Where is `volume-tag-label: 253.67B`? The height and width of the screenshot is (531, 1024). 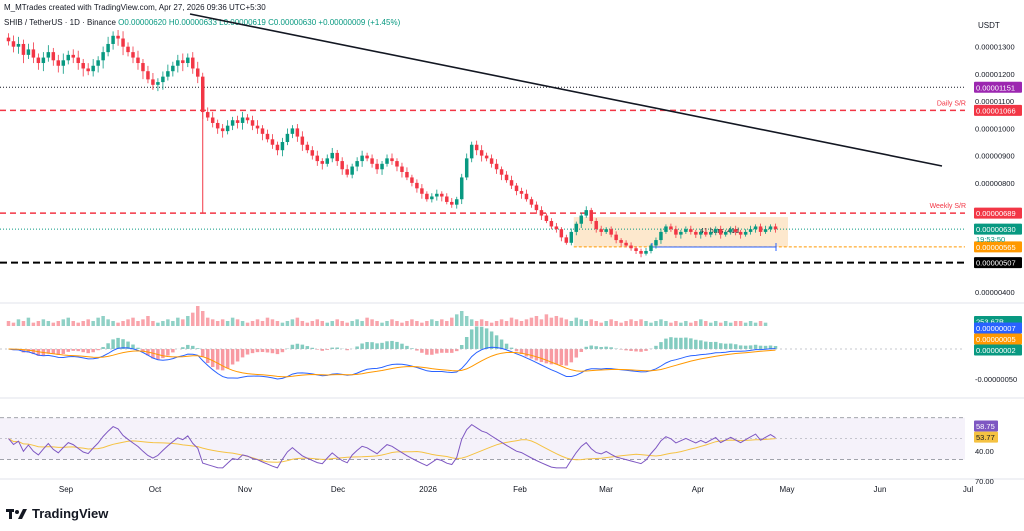
volume-tag-label: 253.67B is located at coordinates (990, 322).